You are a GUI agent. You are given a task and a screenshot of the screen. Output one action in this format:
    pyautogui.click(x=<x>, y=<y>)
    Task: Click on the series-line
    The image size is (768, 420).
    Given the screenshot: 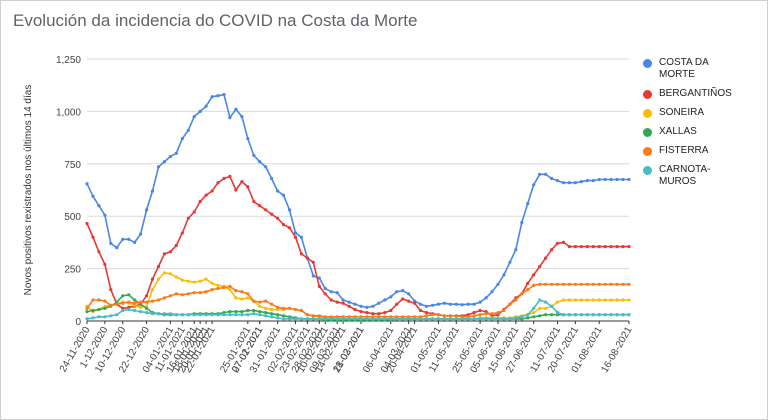 What is the action you would take?
    pyautogui.click(x=357, y=300)
    